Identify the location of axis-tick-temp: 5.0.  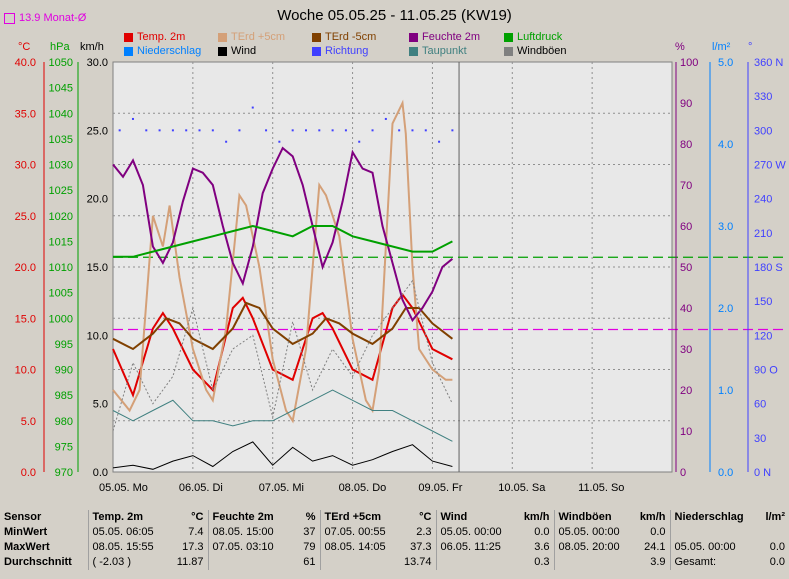
(28, 422).